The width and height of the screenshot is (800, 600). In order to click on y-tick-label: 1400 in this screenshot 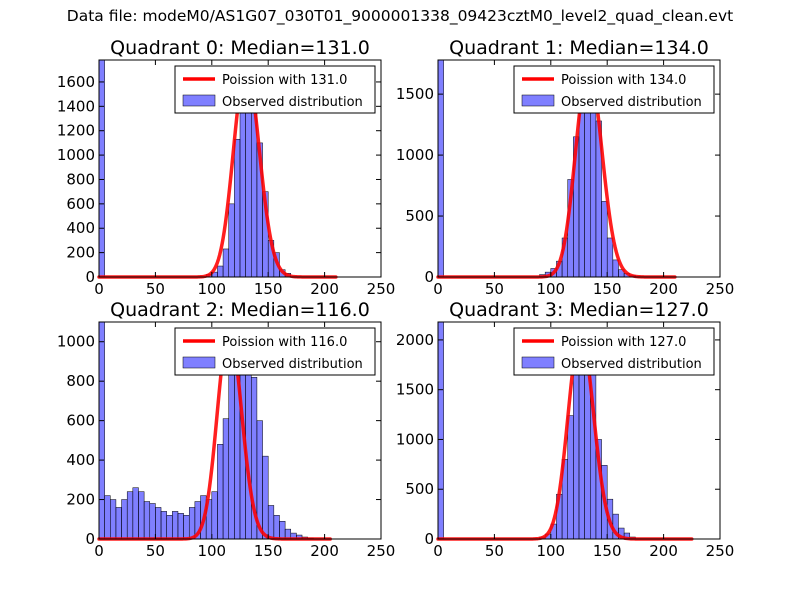, I will do `click(76, 106)`.